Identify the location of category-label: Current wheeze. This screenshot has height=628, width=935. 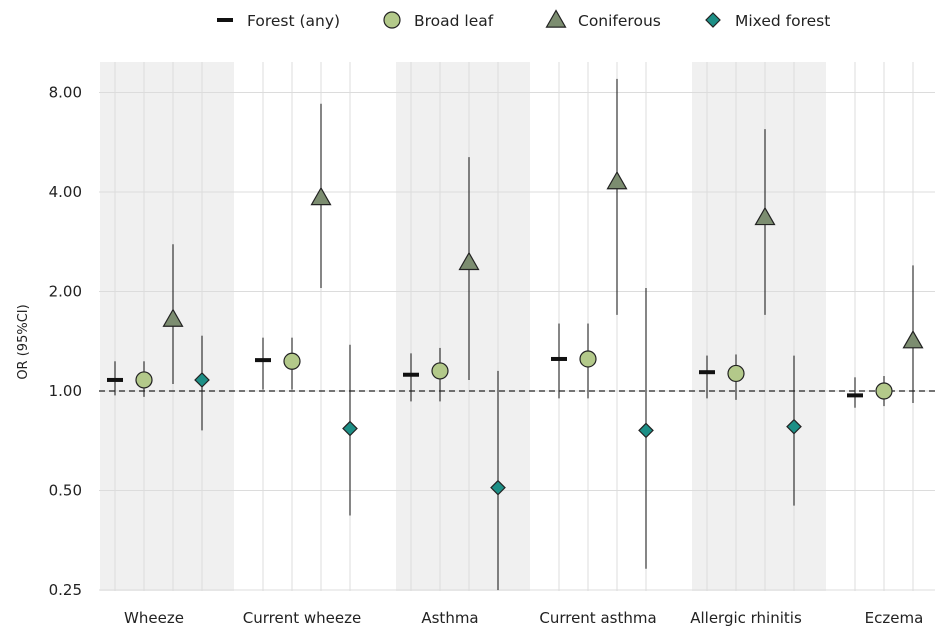
(302, 618).